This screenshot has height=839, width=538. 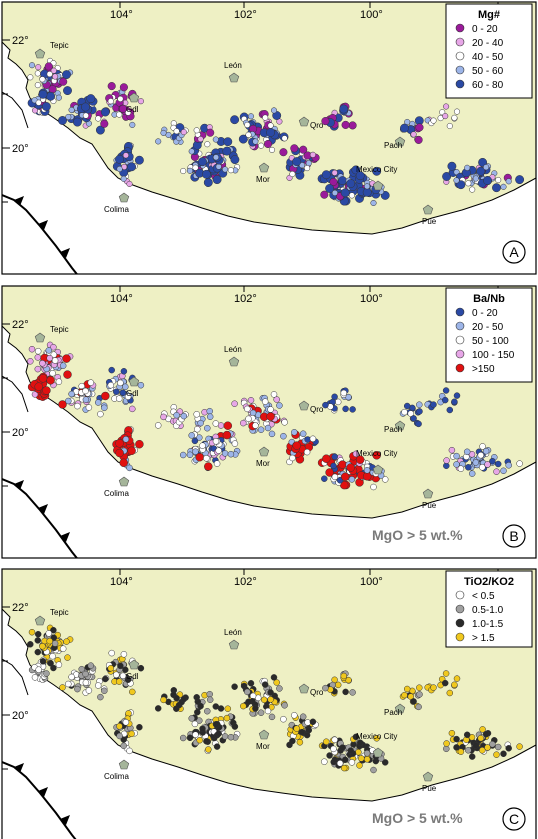 I want to click on lon-label: 102°, so click(x=245, y=15).